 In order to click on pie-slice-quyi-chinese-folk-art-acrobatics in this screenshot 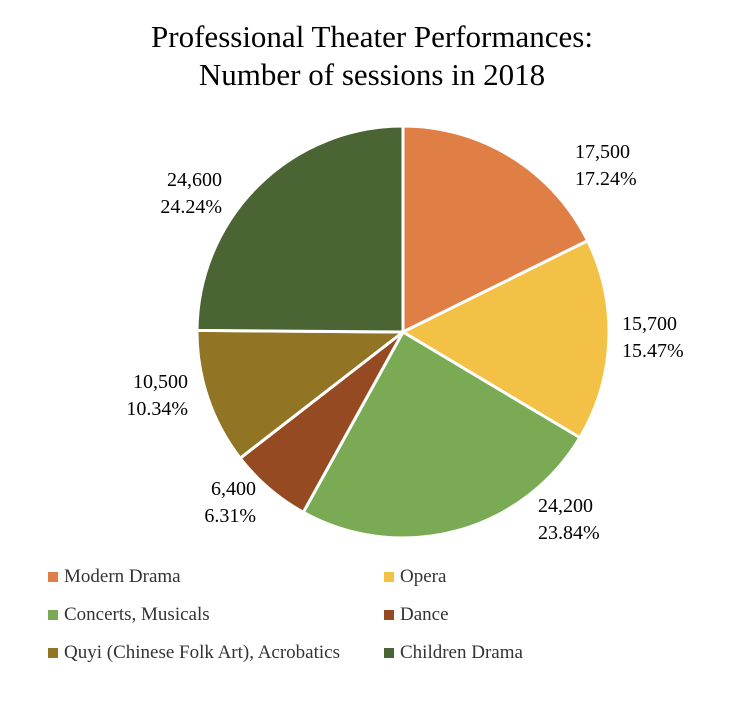, I will do `click(300, 394)`.